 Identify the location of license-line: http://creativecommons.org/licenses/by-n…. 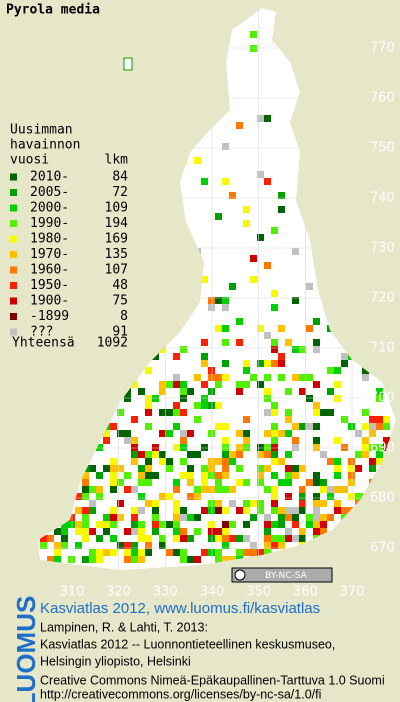
(180, 694).